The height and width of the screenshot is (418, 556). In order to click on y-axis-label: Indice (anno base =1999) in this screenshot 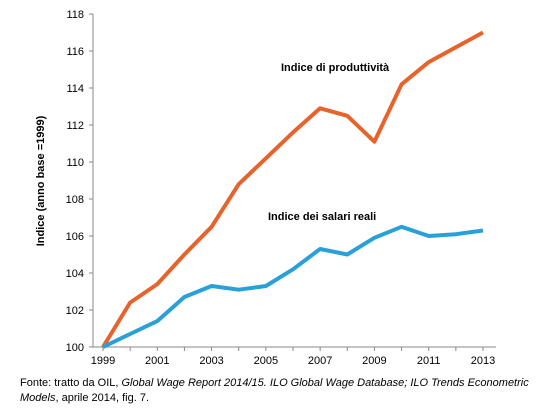, I will do `click(41, 180)`.